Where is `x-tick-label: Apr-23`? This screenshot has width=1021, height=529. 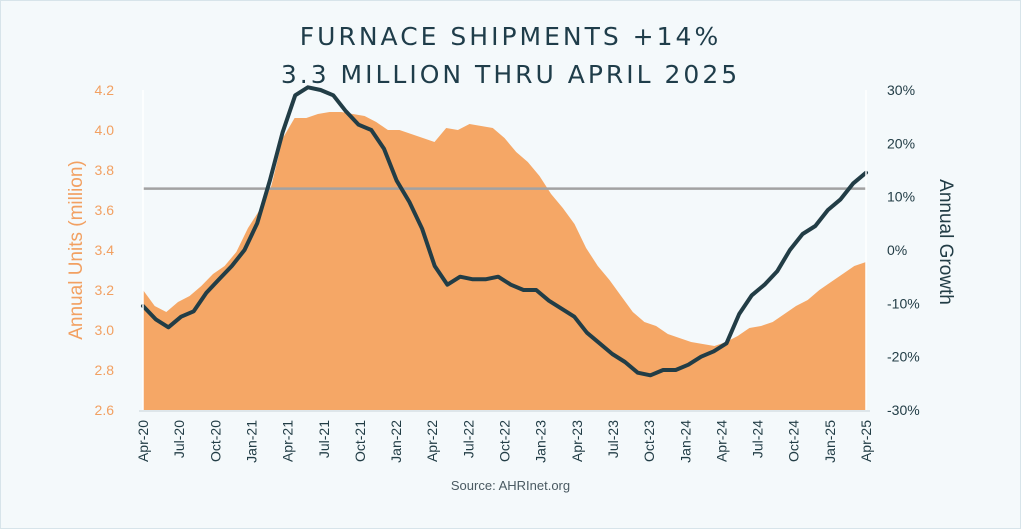
x-tick-label: Apr-23 is located at coordinates (577, 441).